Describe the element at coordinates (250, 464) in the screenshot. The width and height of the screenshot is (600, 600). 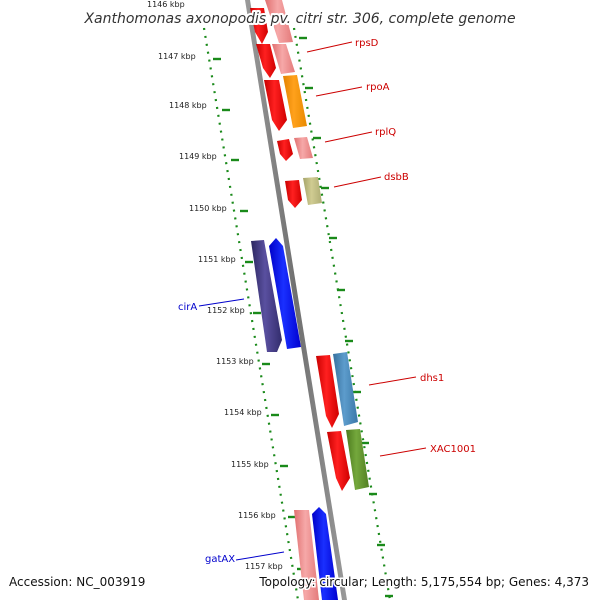
I see `tick-label: 1155 kbp` at that location.